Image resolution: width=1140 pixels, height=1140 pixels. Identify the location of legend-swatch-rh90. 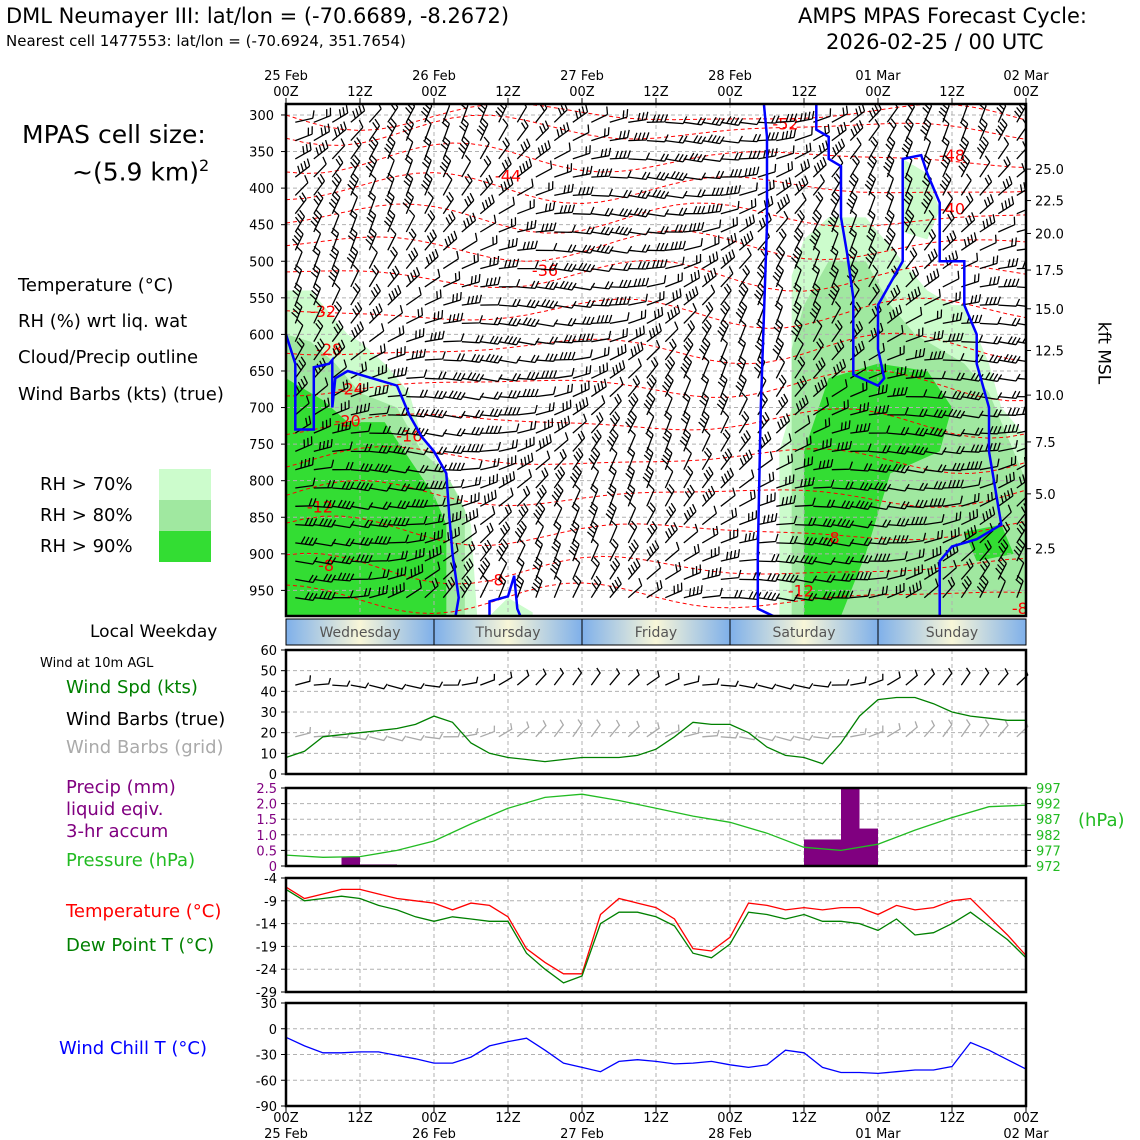
(185, 546).